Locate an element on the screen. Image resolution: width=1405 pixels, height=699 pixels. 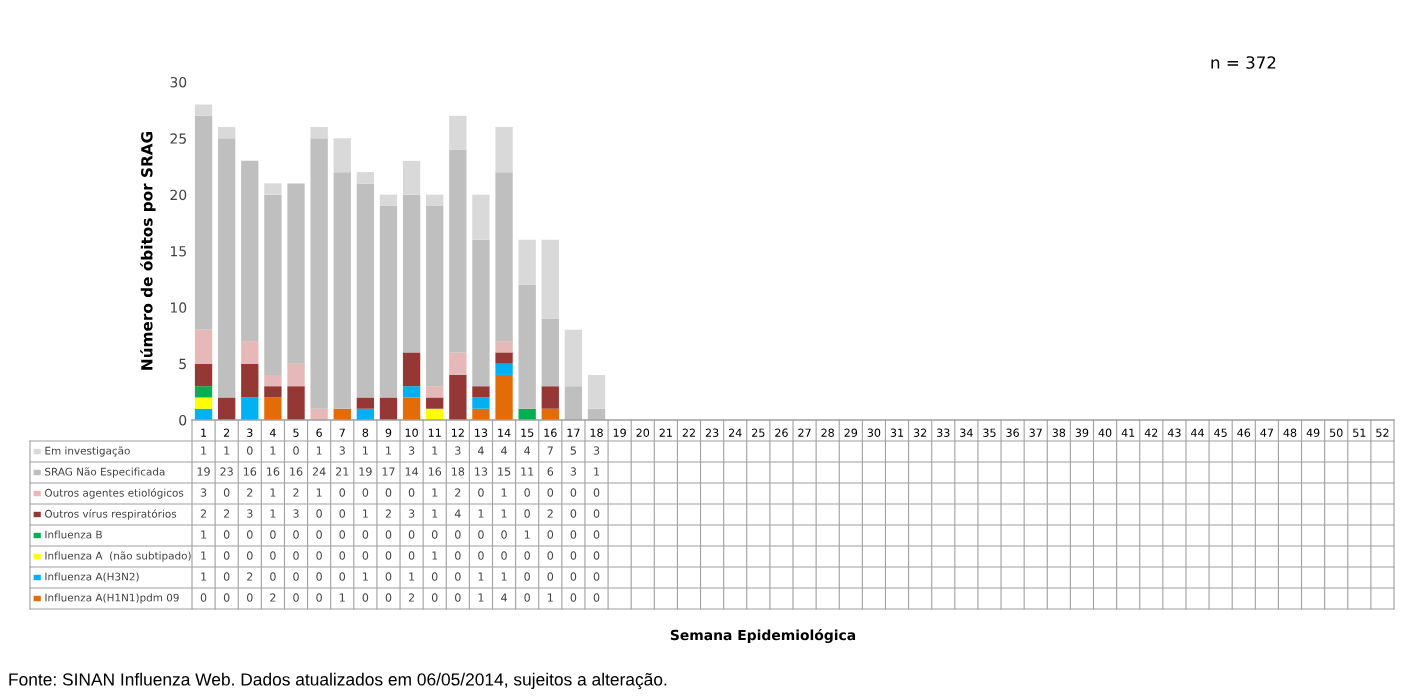
x-tick-label: 48 is located at coordinates (1290, 432).